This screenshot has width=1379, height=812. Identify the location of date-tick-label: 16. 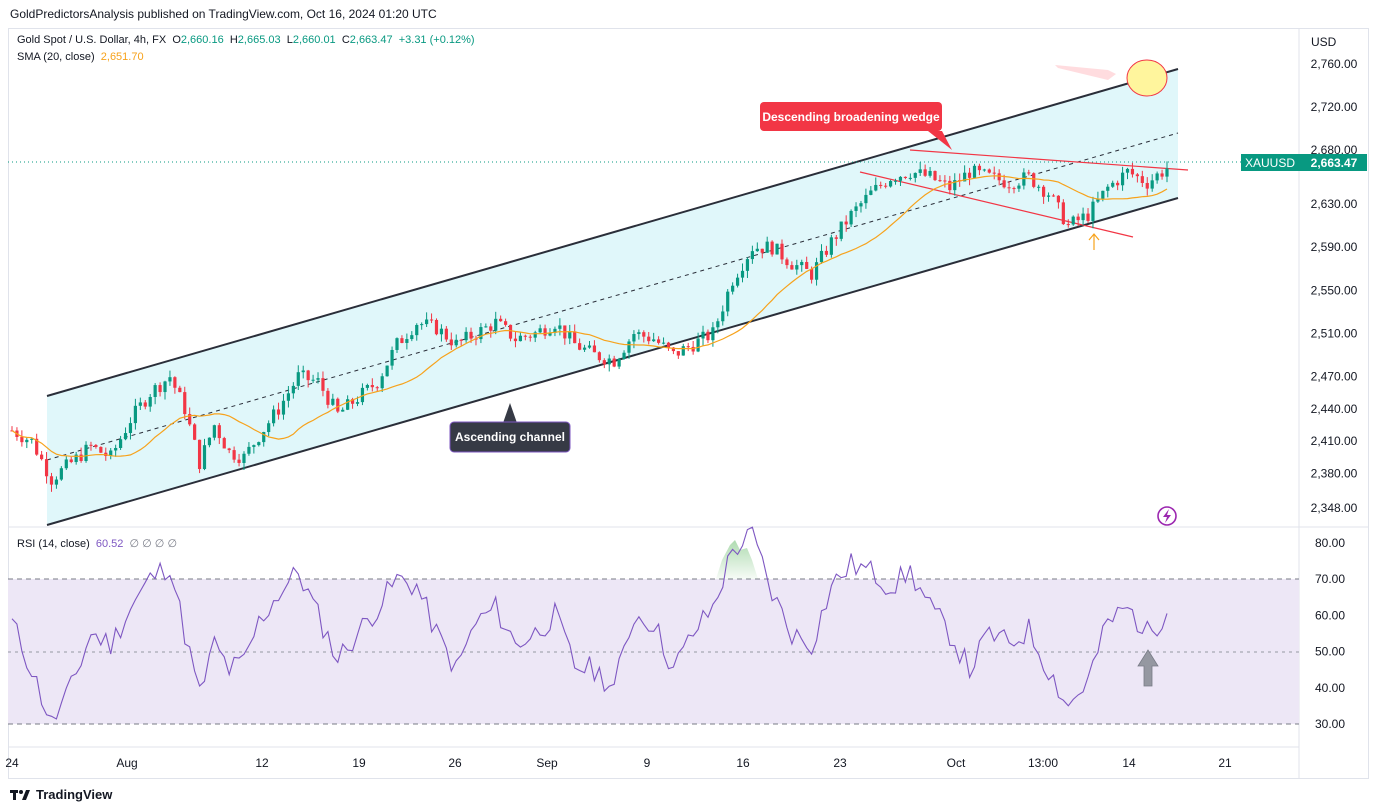
(743, 763).